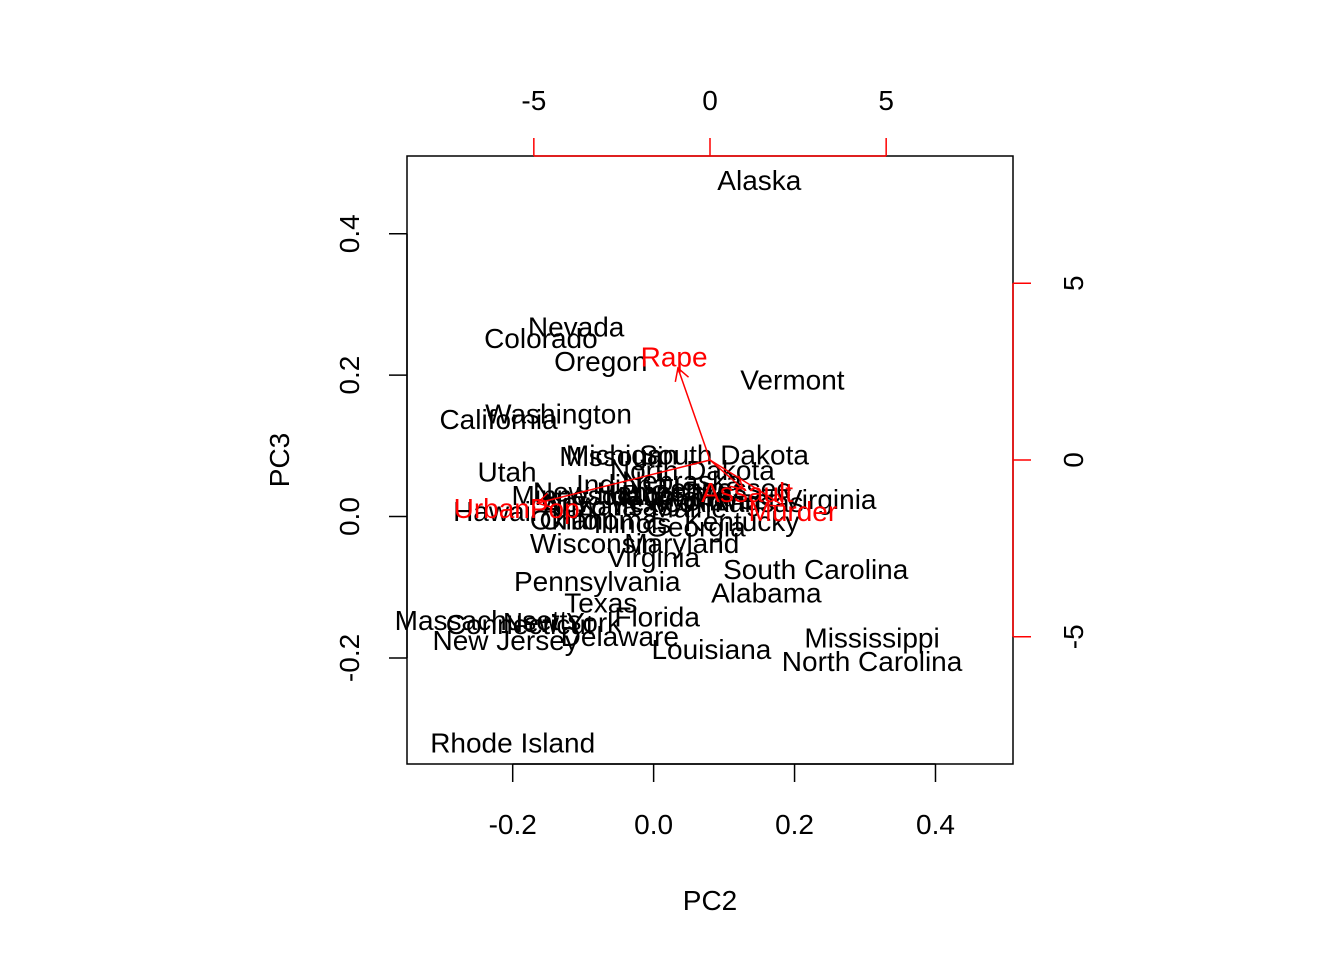 The height and width of the screenshot is (960, 1344). Describe the element at coordinates (653, 557) in the screenshot. I see `point-label-virginia: Virginia` at that location.